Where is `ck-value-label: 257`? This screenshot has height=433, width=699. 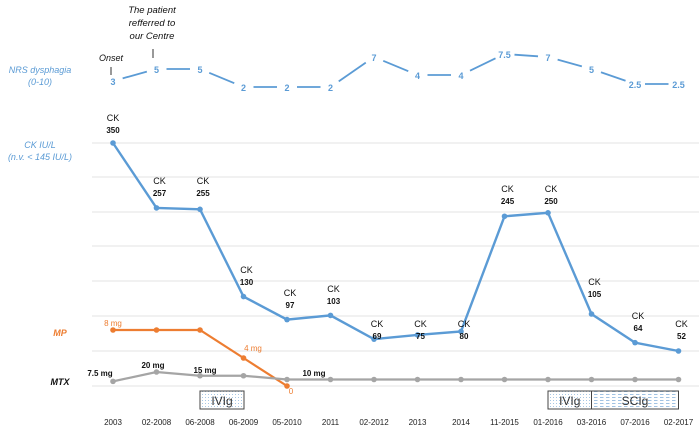 ck-value-label: 257 is located at coordinates (160, 193).